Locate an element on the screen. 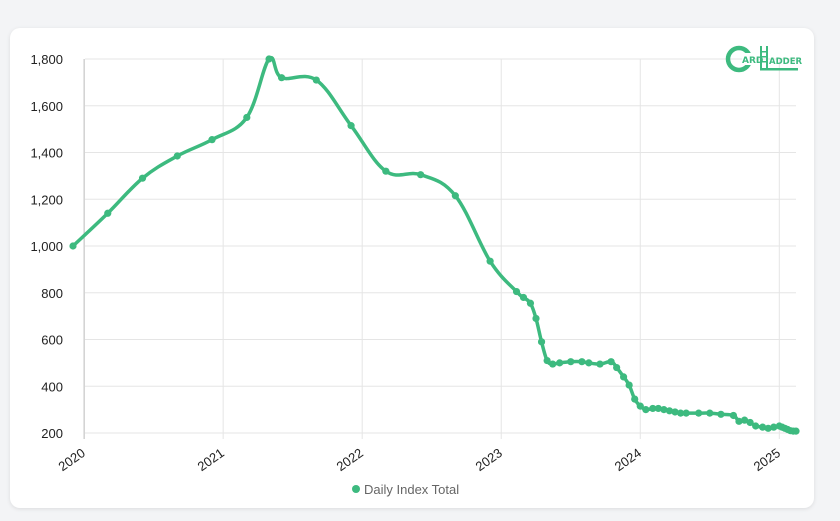 The height and width of the screenshot is (521, 840). x-tick-label: 2020 is located at coordinates (72, 459).